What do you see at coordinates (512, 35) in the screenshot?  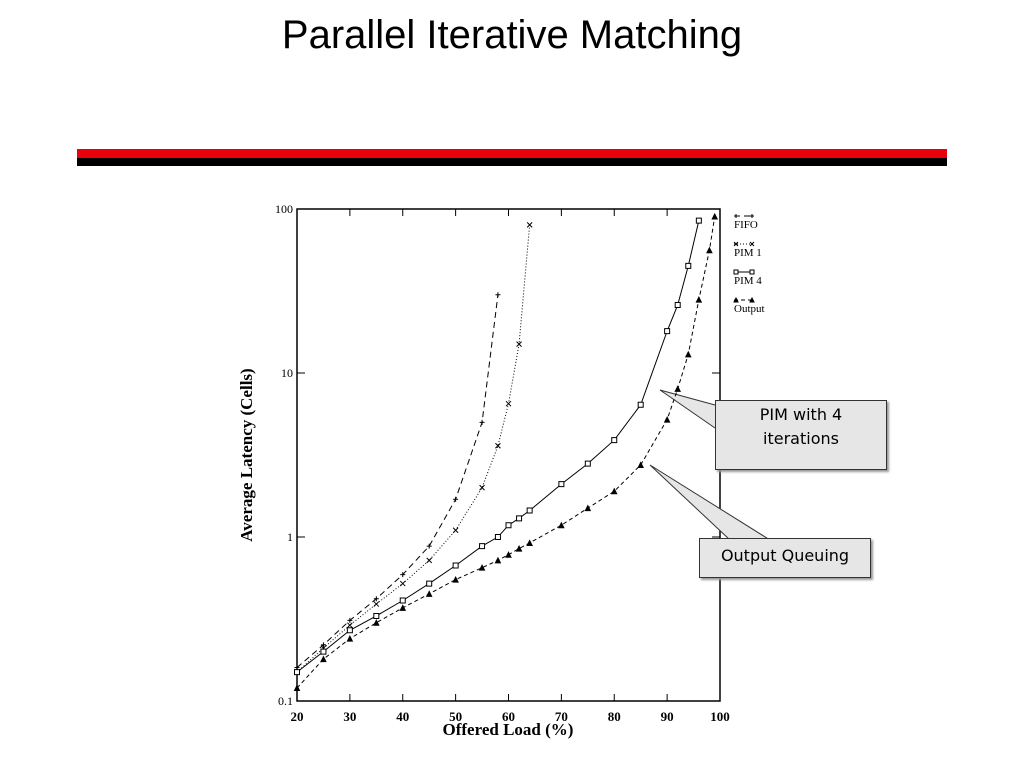 I see `slide-title: Parallel Iterative Matching` at bounding box center [512, 35].